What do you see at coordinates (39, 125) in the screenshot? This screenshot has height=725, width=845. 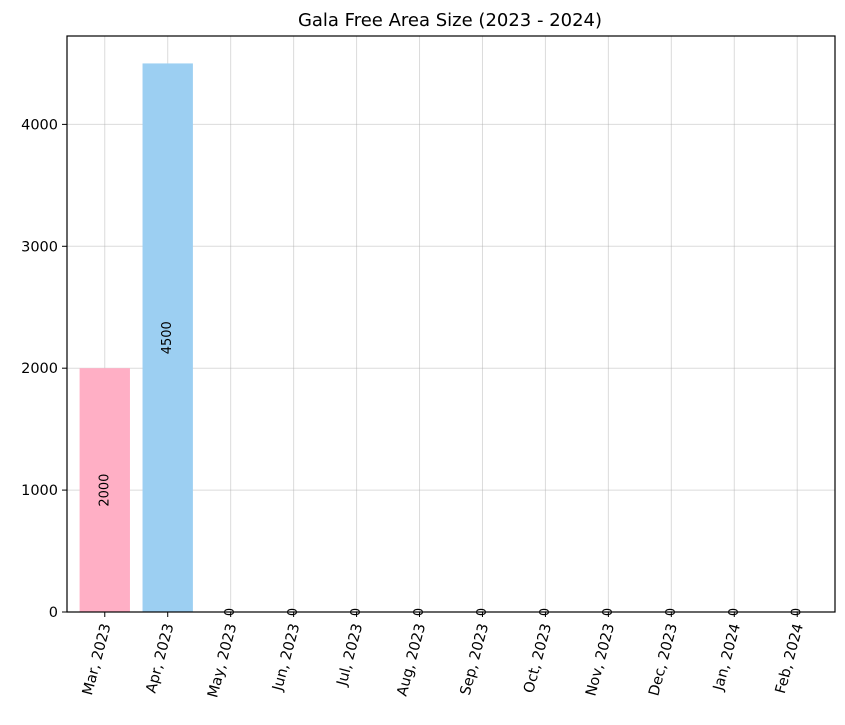 I see `y-tick-label: 4000` at bounding box center [39, 125].